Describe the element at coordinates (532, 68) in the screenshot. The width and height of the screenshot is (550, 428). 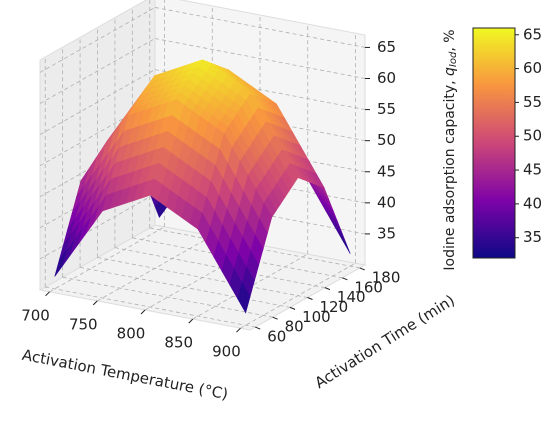
I see `colorbar-tick-label: 60` at that location.